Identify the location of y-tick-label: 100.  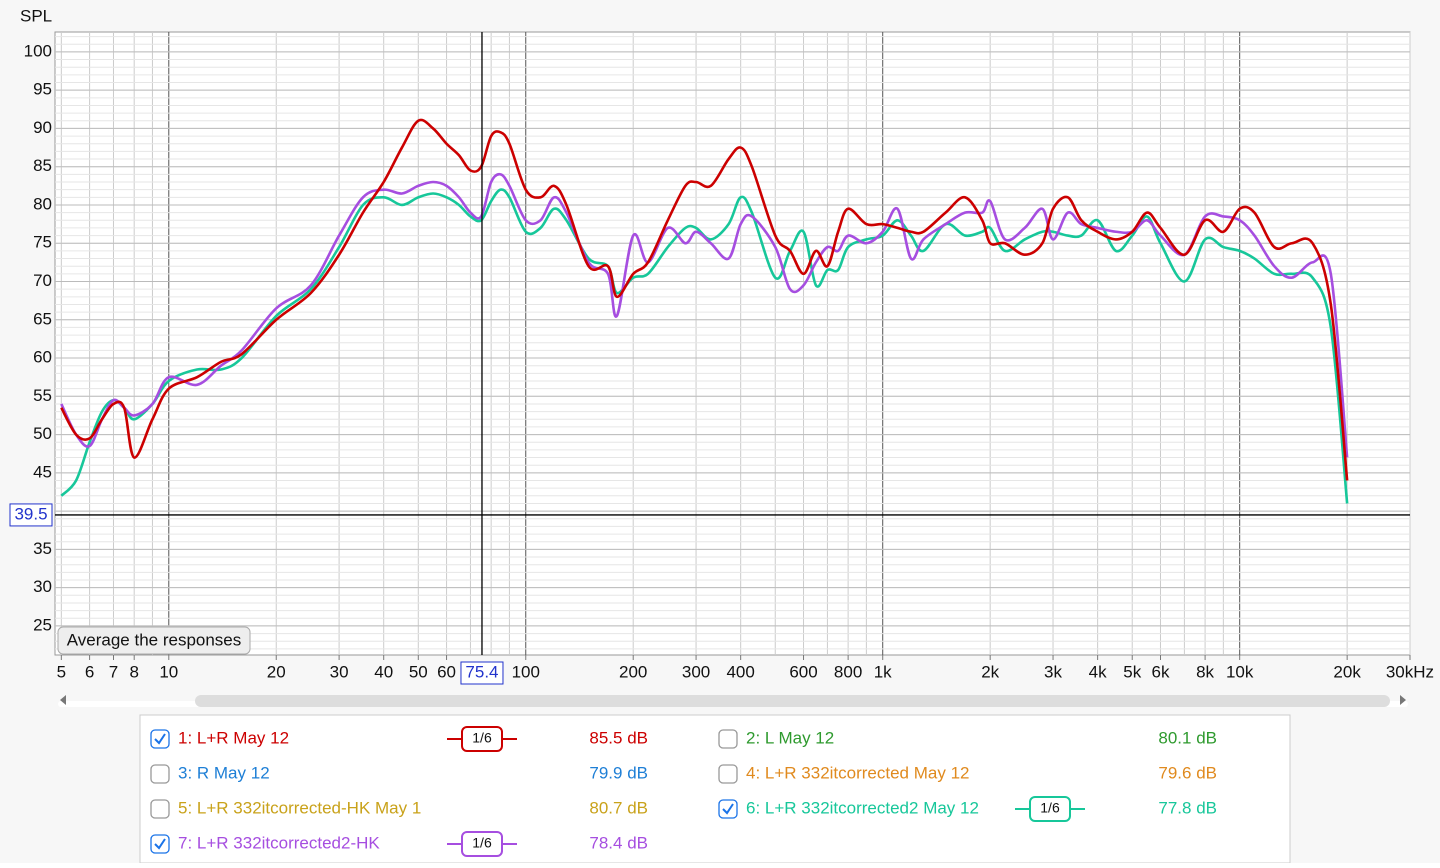
(38, 50).